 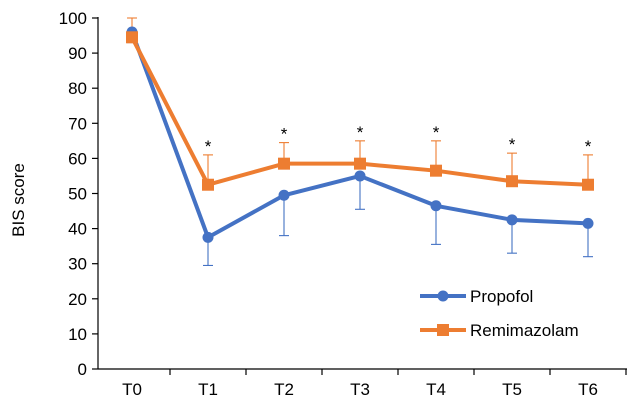 What do you see at coordinates (512, 389) in the screenshot?
I see `x-tick-label: T5` at bounding box center [512, 389].